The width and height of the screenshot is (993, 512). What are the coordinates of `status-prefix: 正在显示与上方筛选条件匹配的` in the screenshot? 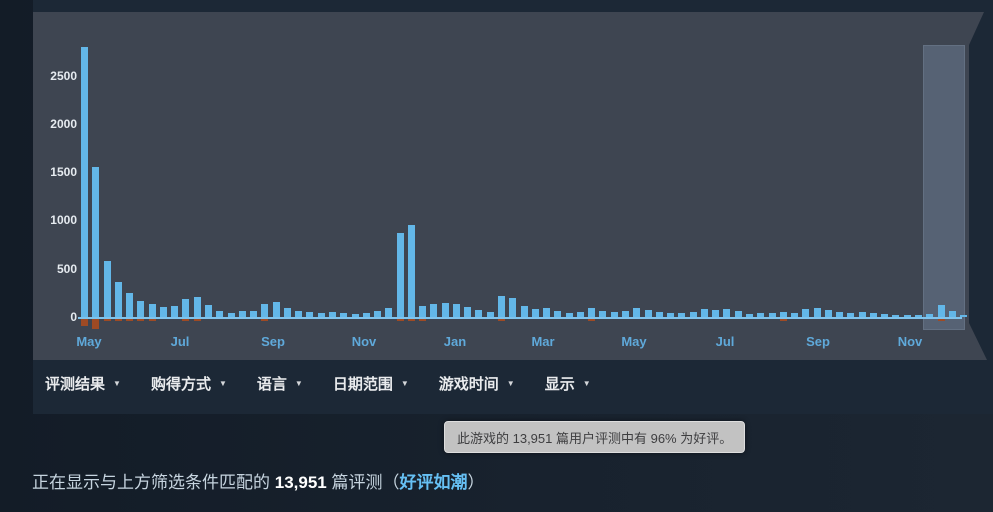 It's located at (153, 482).